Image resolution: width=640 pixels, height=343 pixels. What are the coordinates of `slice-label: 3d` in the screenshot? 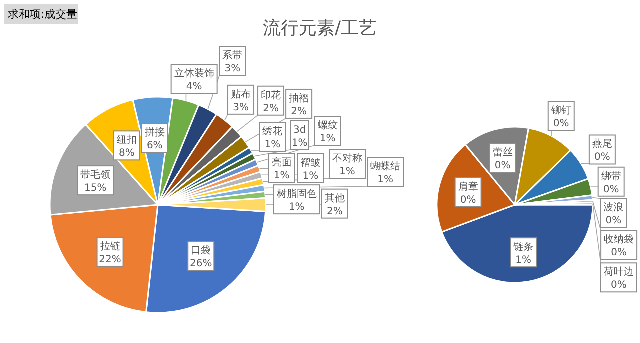 It's located at (299, 130).